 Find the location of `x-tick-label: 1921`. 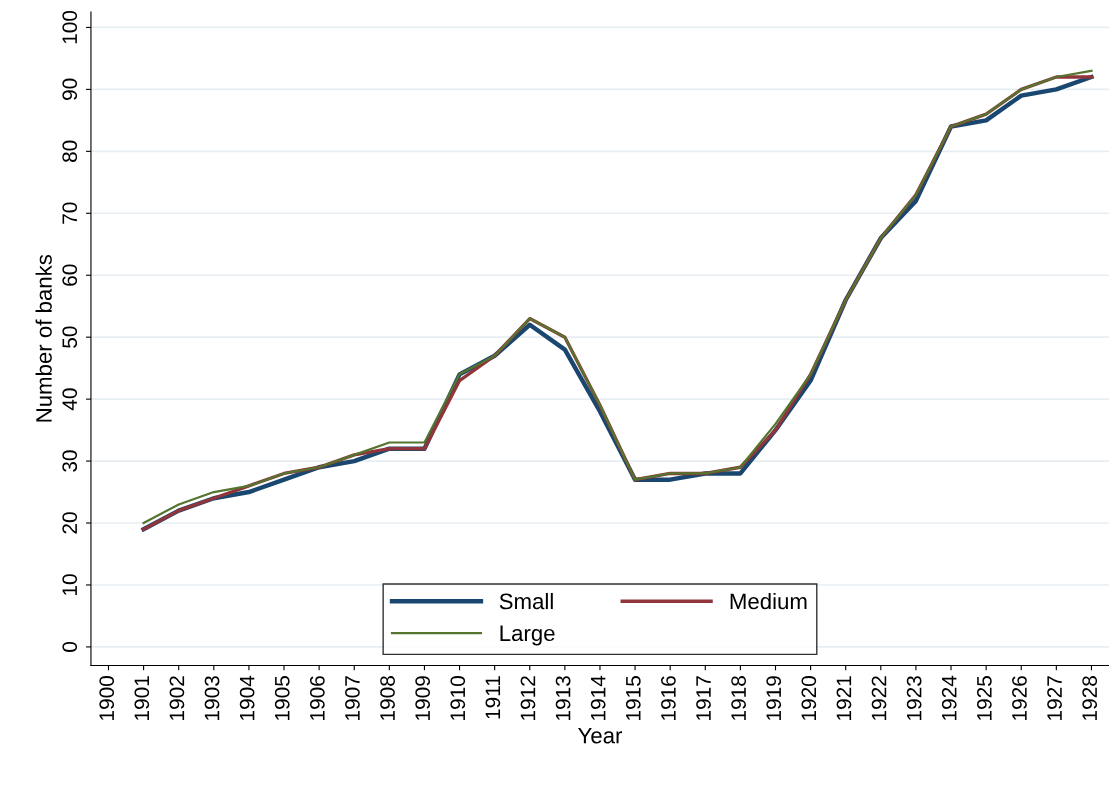

x-tick-label: 1921 is located at coordinates (844, 698).